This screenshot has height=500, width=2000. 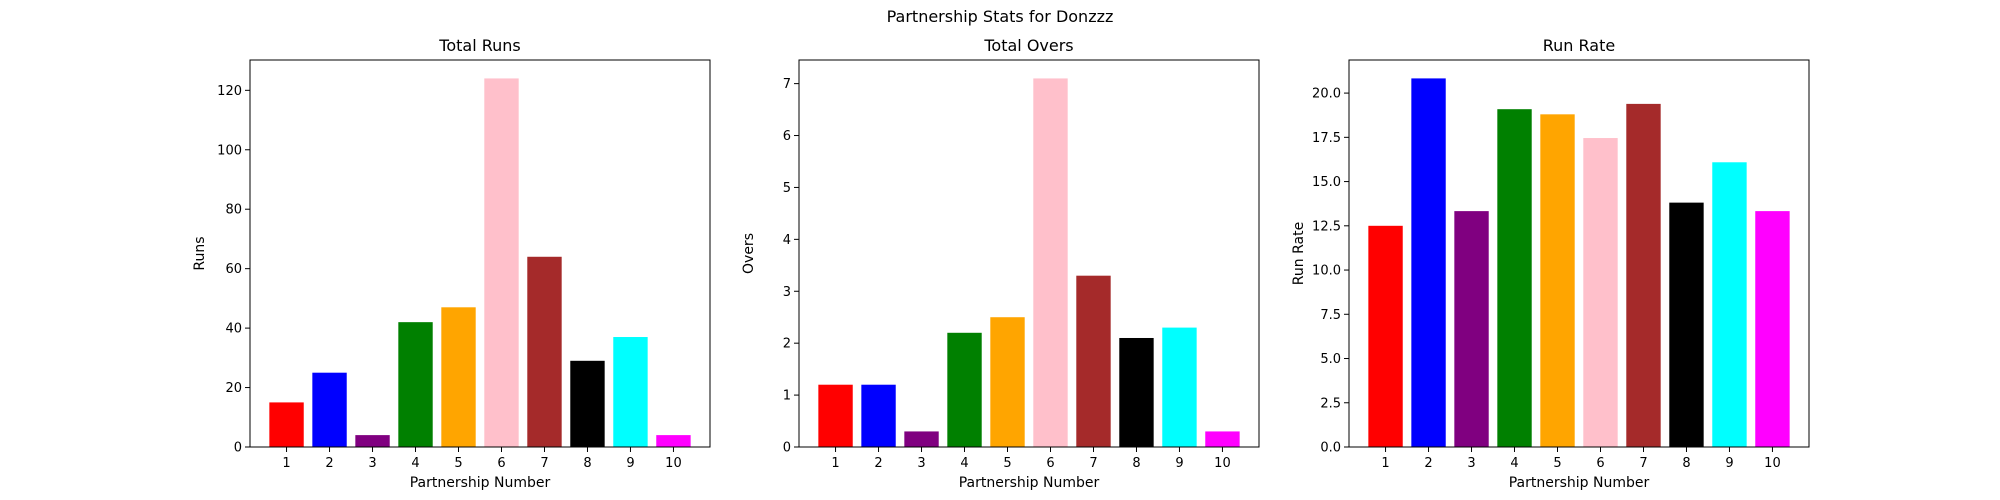 What do you see at coordinates (1579, 45) in the screenshot?
I see `chart-title: Run Rate` at bounding box center [1579, 45].